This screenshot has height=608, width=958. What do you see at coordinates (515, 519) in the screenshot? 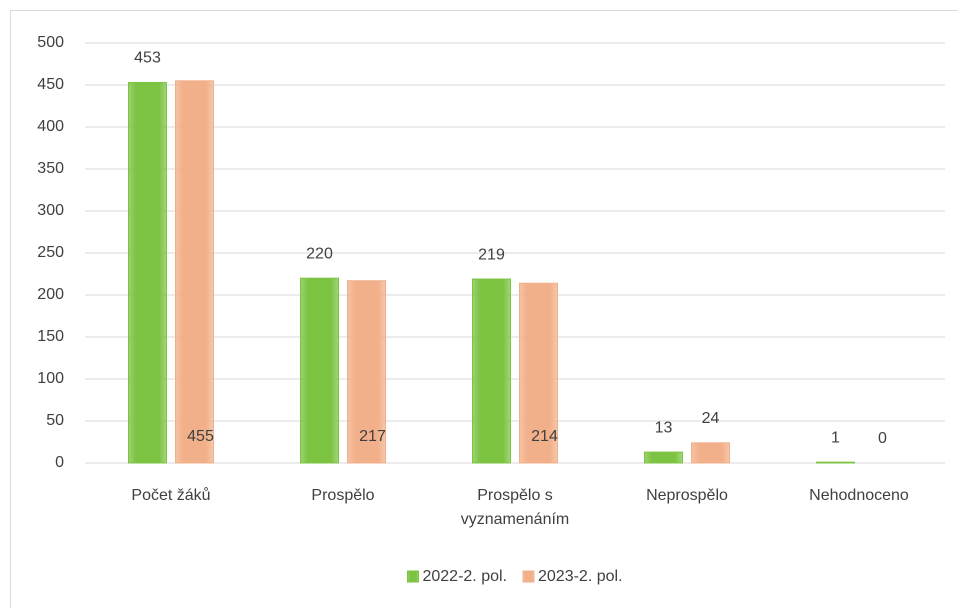
I see `x-tick-label-line: vyznamenáním` at bounding box center [515, 519].